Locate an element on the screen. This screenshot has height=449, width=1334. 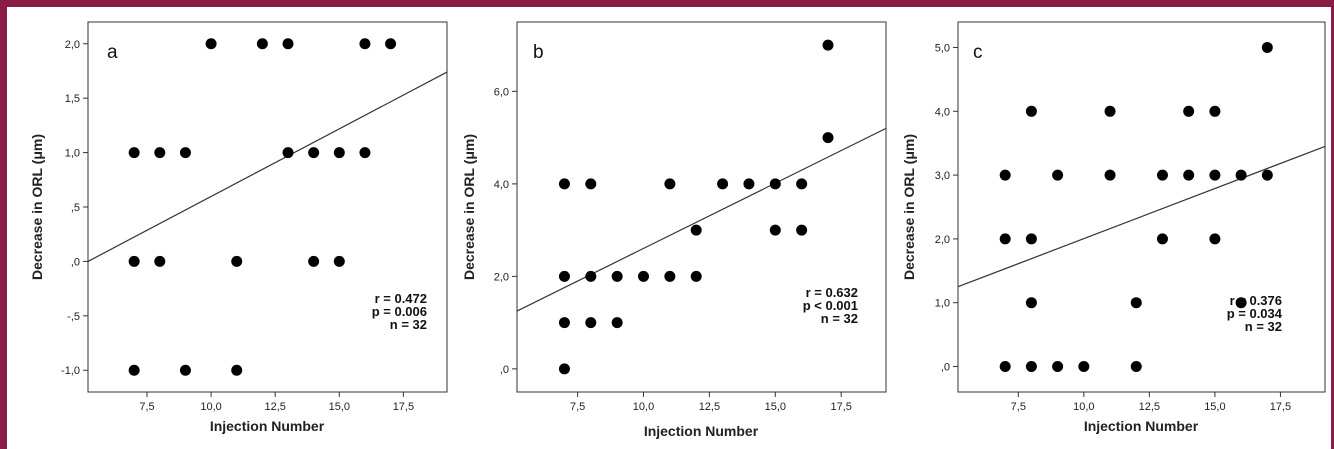
top-border is located at coordinates (667, 3).